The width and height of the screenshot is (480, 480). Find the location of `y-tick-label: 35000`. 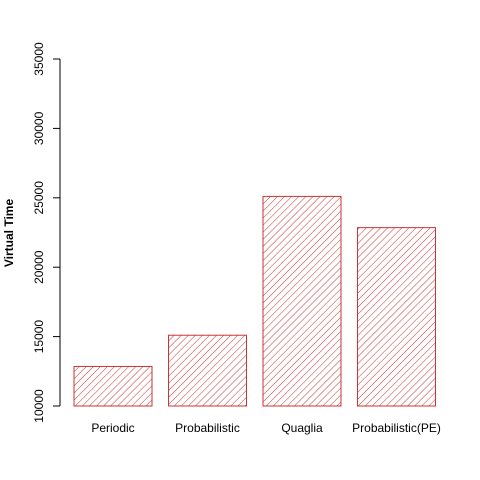

y-tick-label: 35000 is located at coordinates (39, 59).